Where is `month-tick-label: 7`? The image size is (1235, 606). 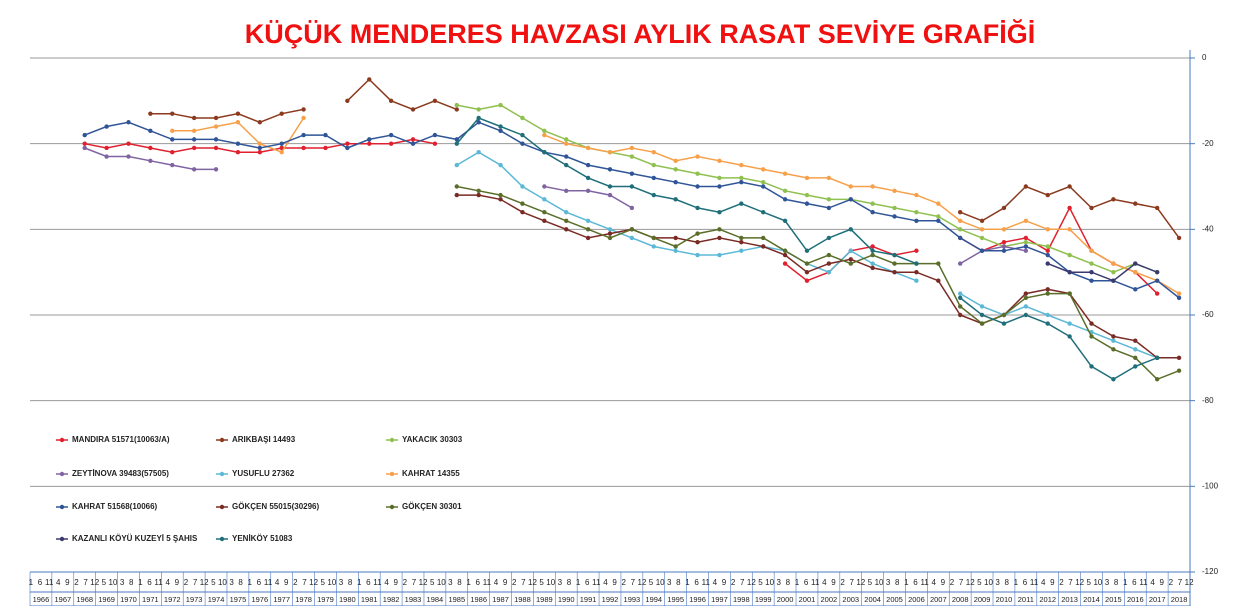
month-tick-label: 7 is located at coordinates (523, 582).